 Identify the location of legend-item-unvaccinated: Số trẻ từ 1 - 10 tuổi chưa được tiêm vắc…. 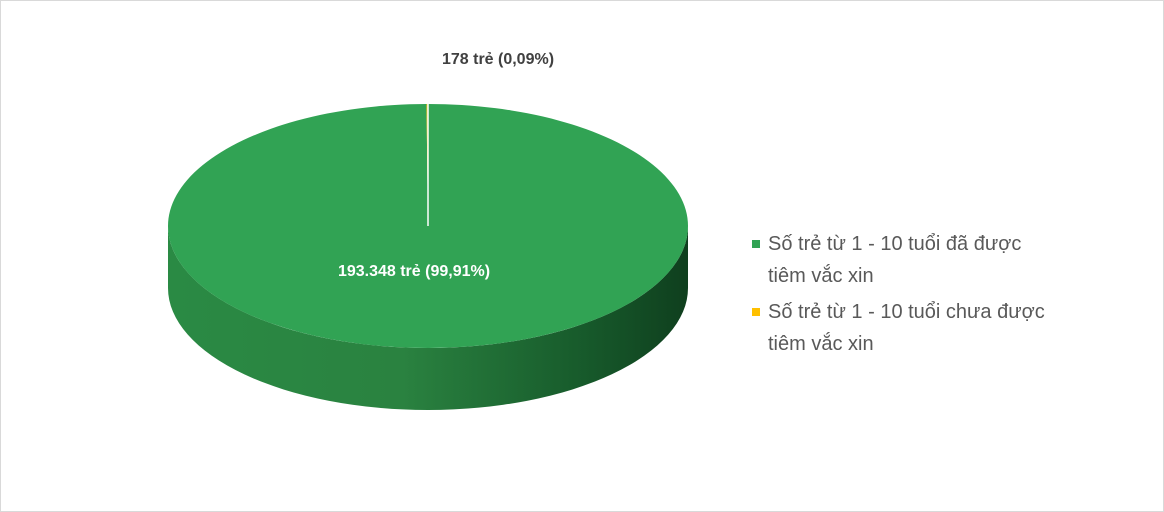
(942, 328).